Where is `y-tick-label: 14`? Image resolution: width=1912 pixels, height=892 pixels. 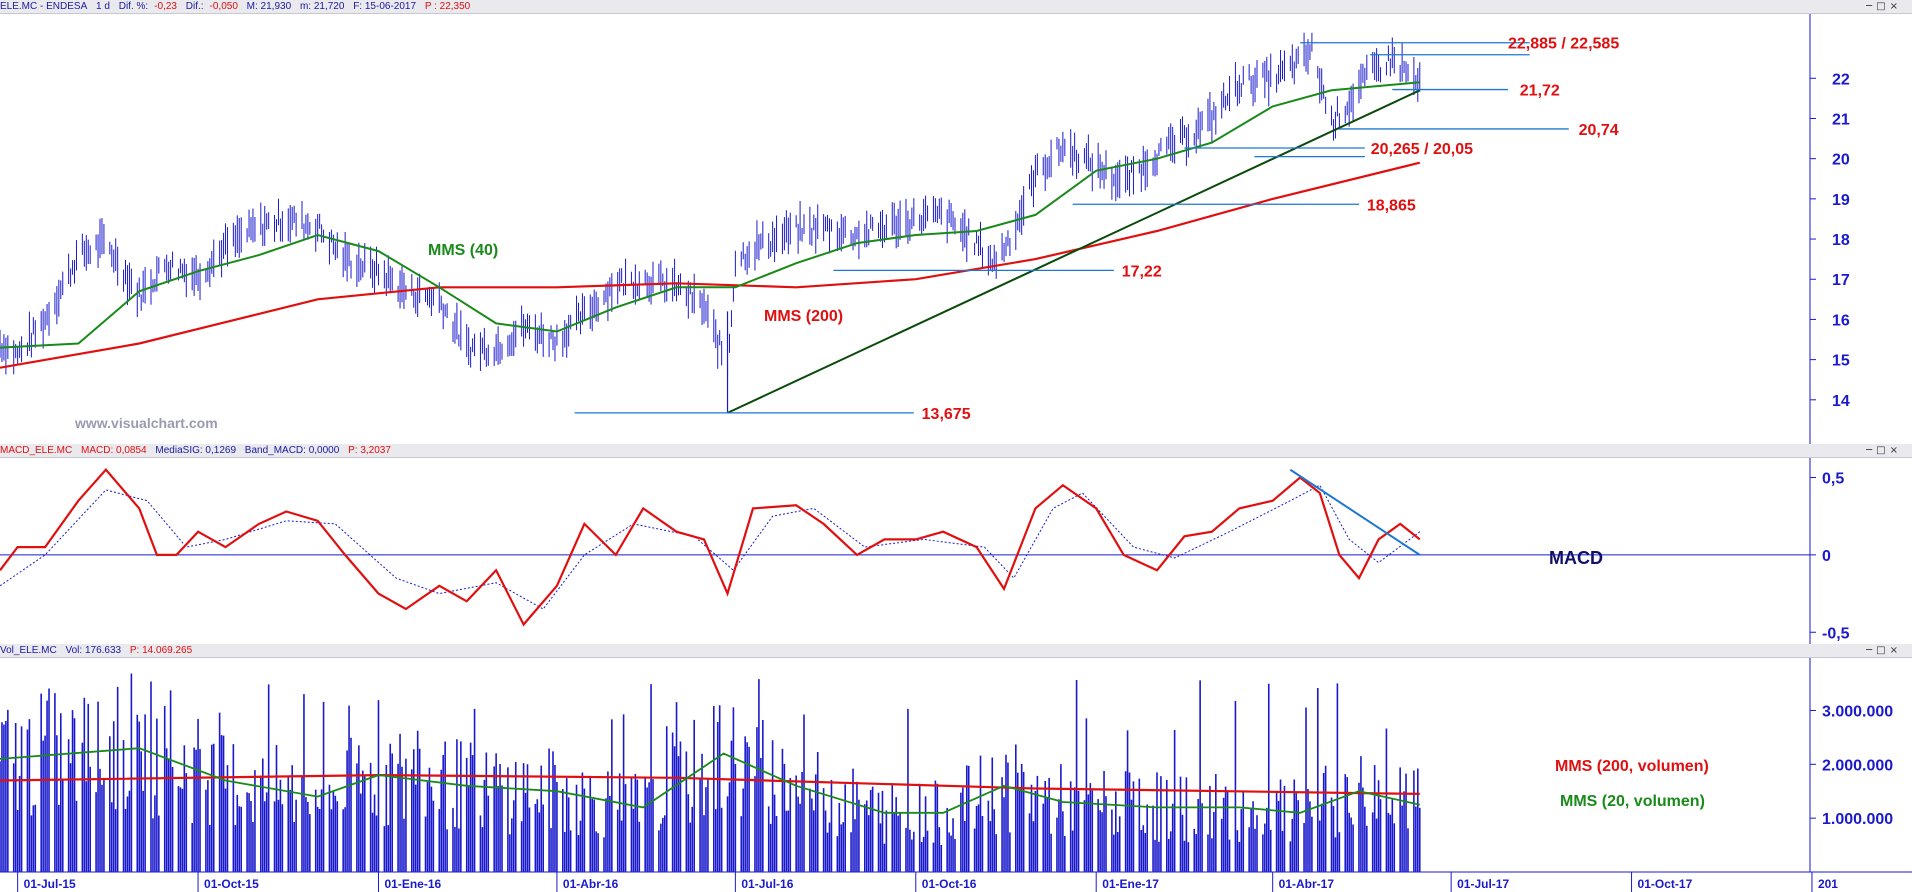
y-tick-label: 14 is located at coordinates (1841, 401).